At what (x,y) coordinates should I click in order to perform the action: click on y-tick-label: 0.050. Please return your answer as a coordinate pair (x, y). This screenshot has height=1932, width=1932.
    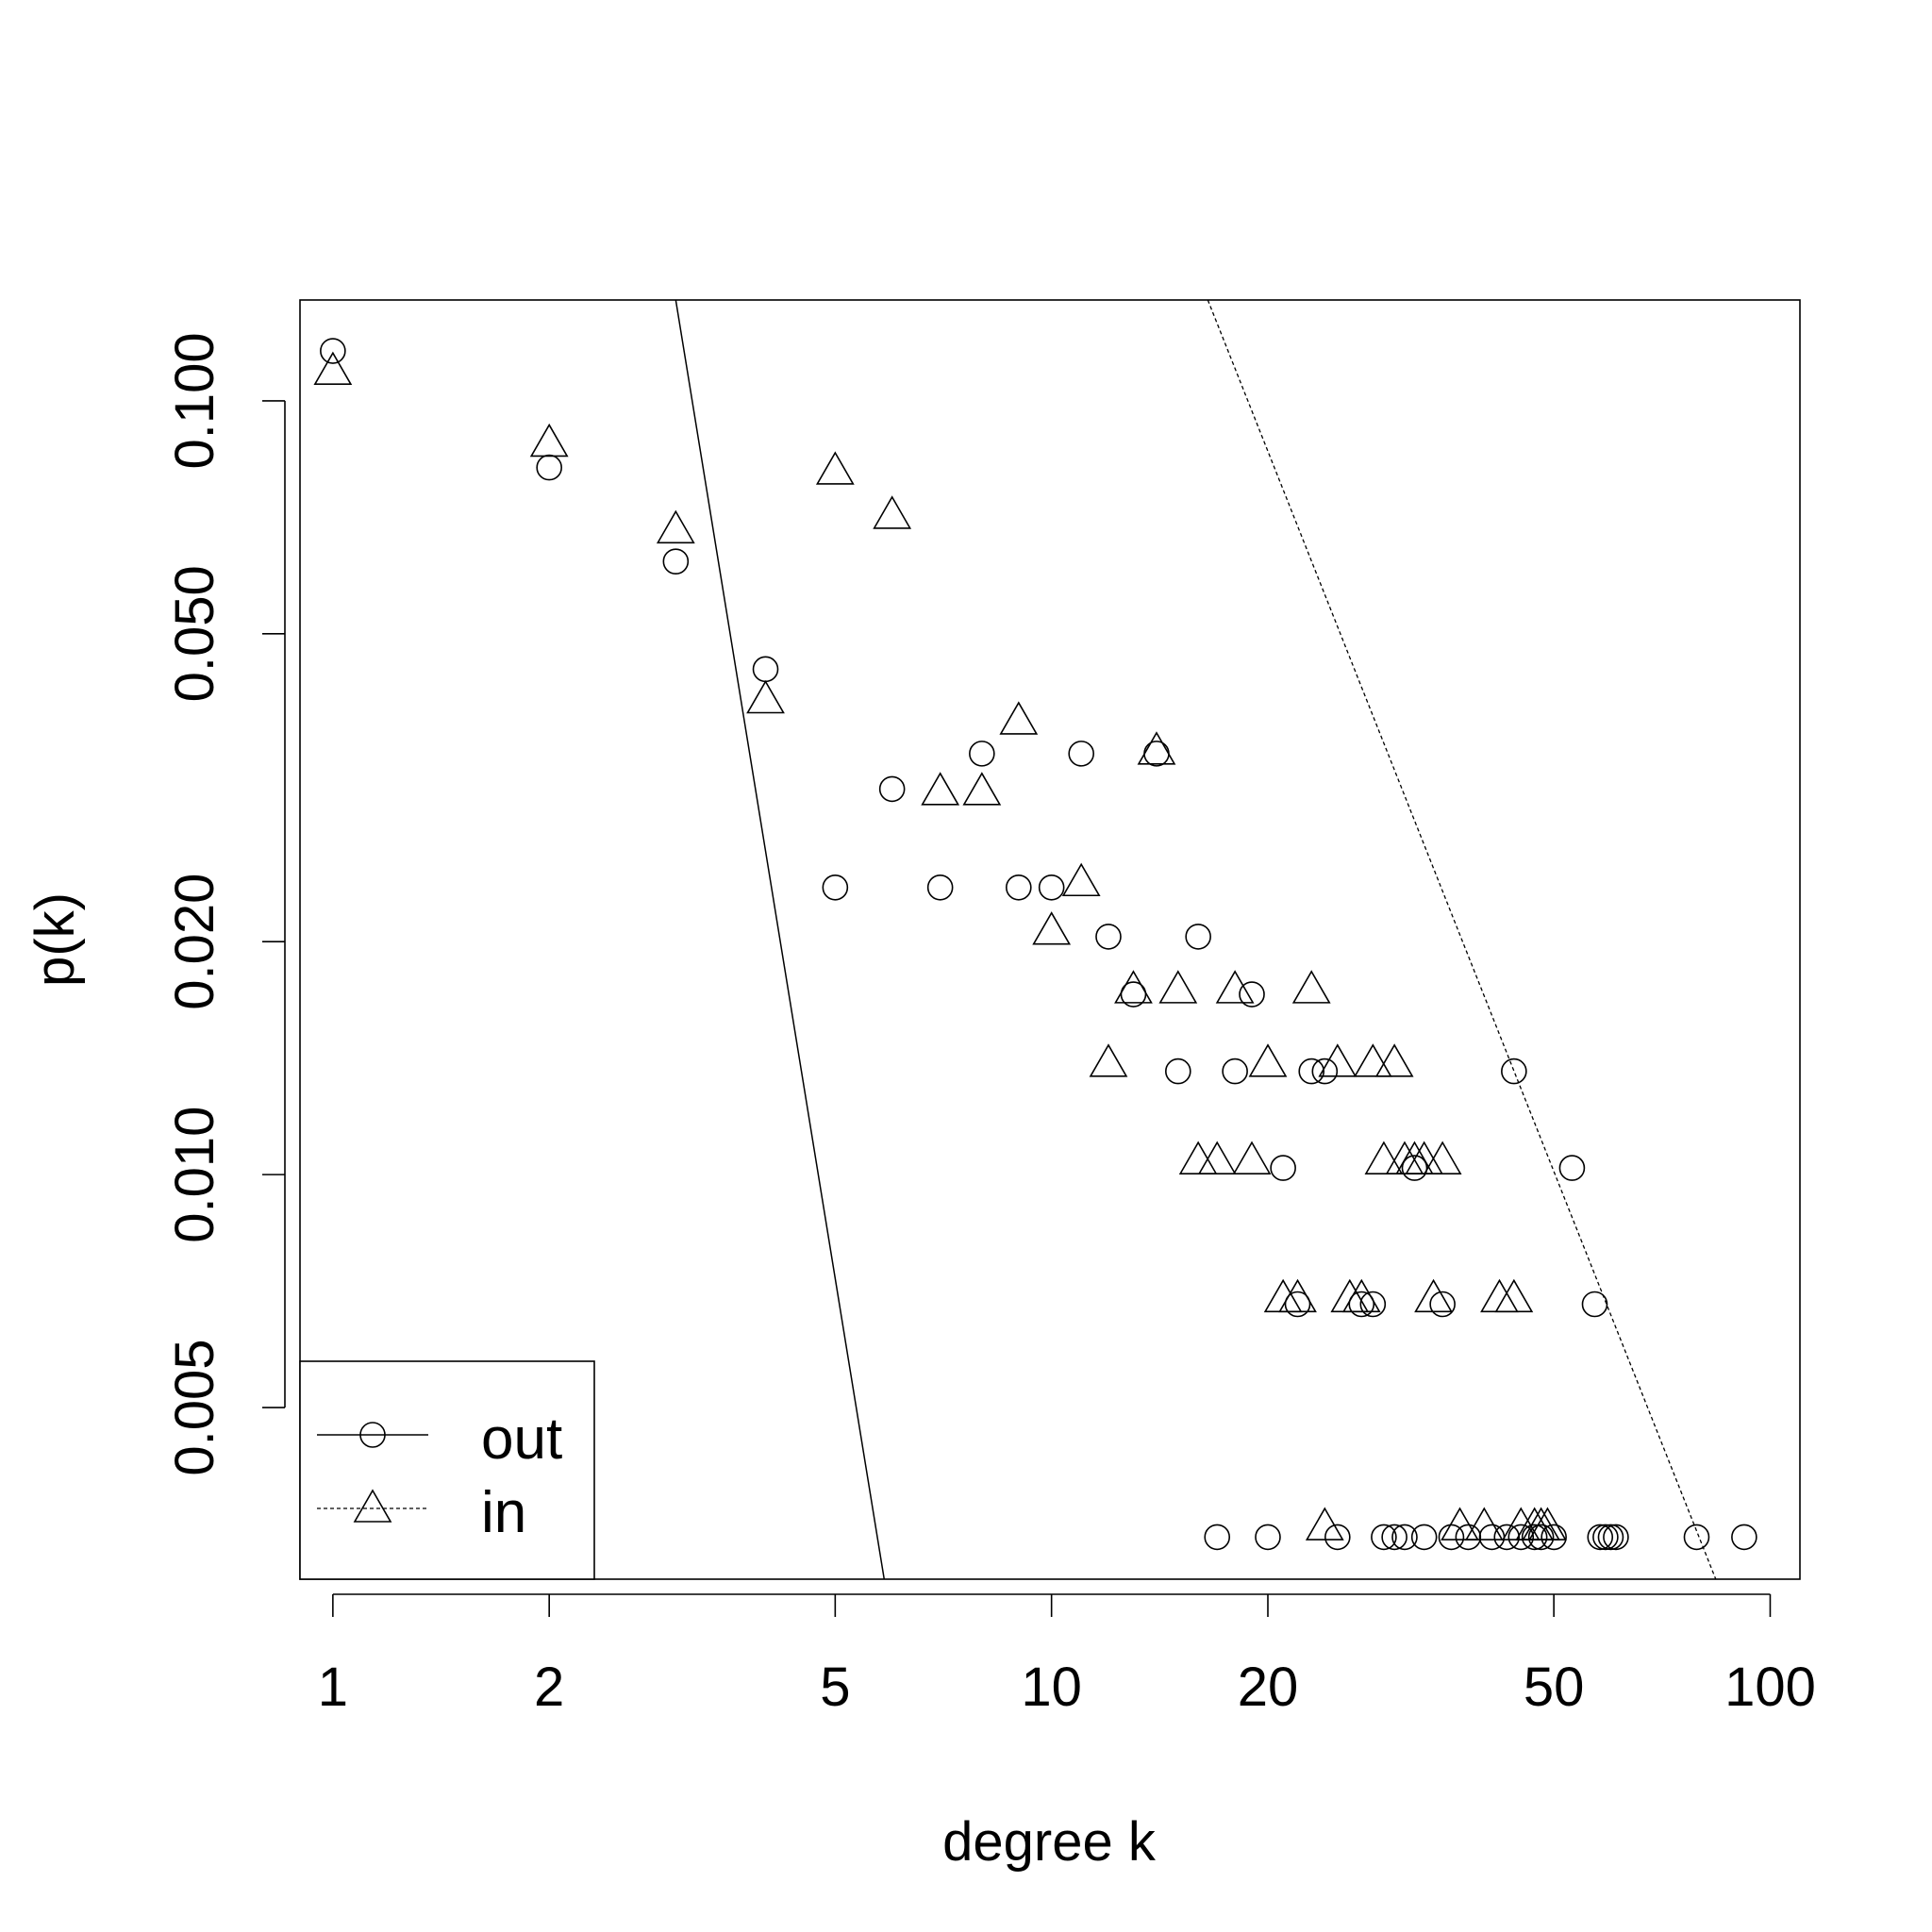
    Looking at the image, I should click on (194, 633).